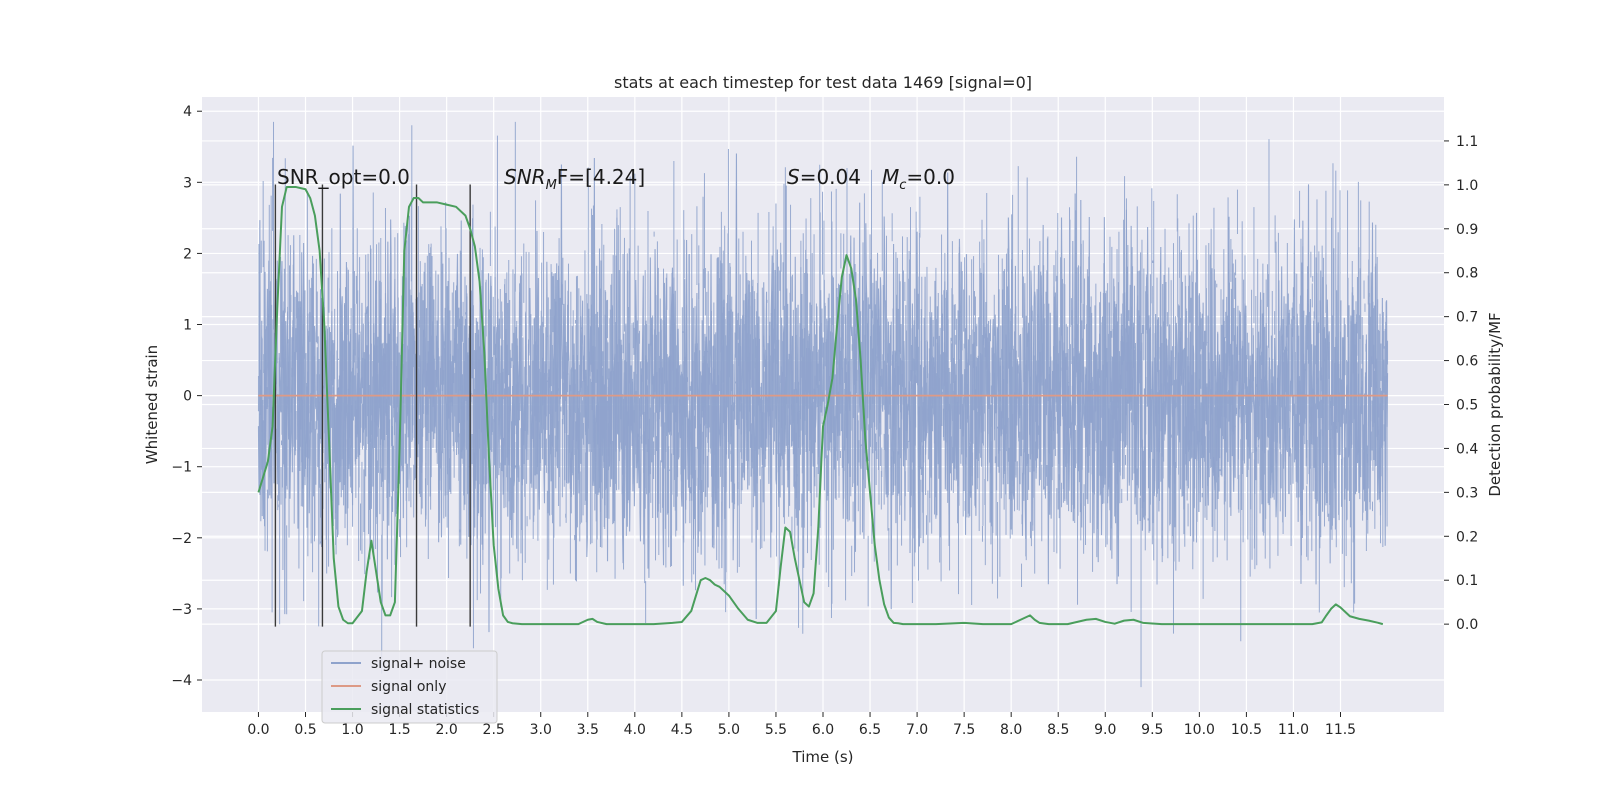  What do you see at coordinates (1199, 730) in the screenshot?
I see `x-tick-label: 10.0` at bounding box center [1199, 730].